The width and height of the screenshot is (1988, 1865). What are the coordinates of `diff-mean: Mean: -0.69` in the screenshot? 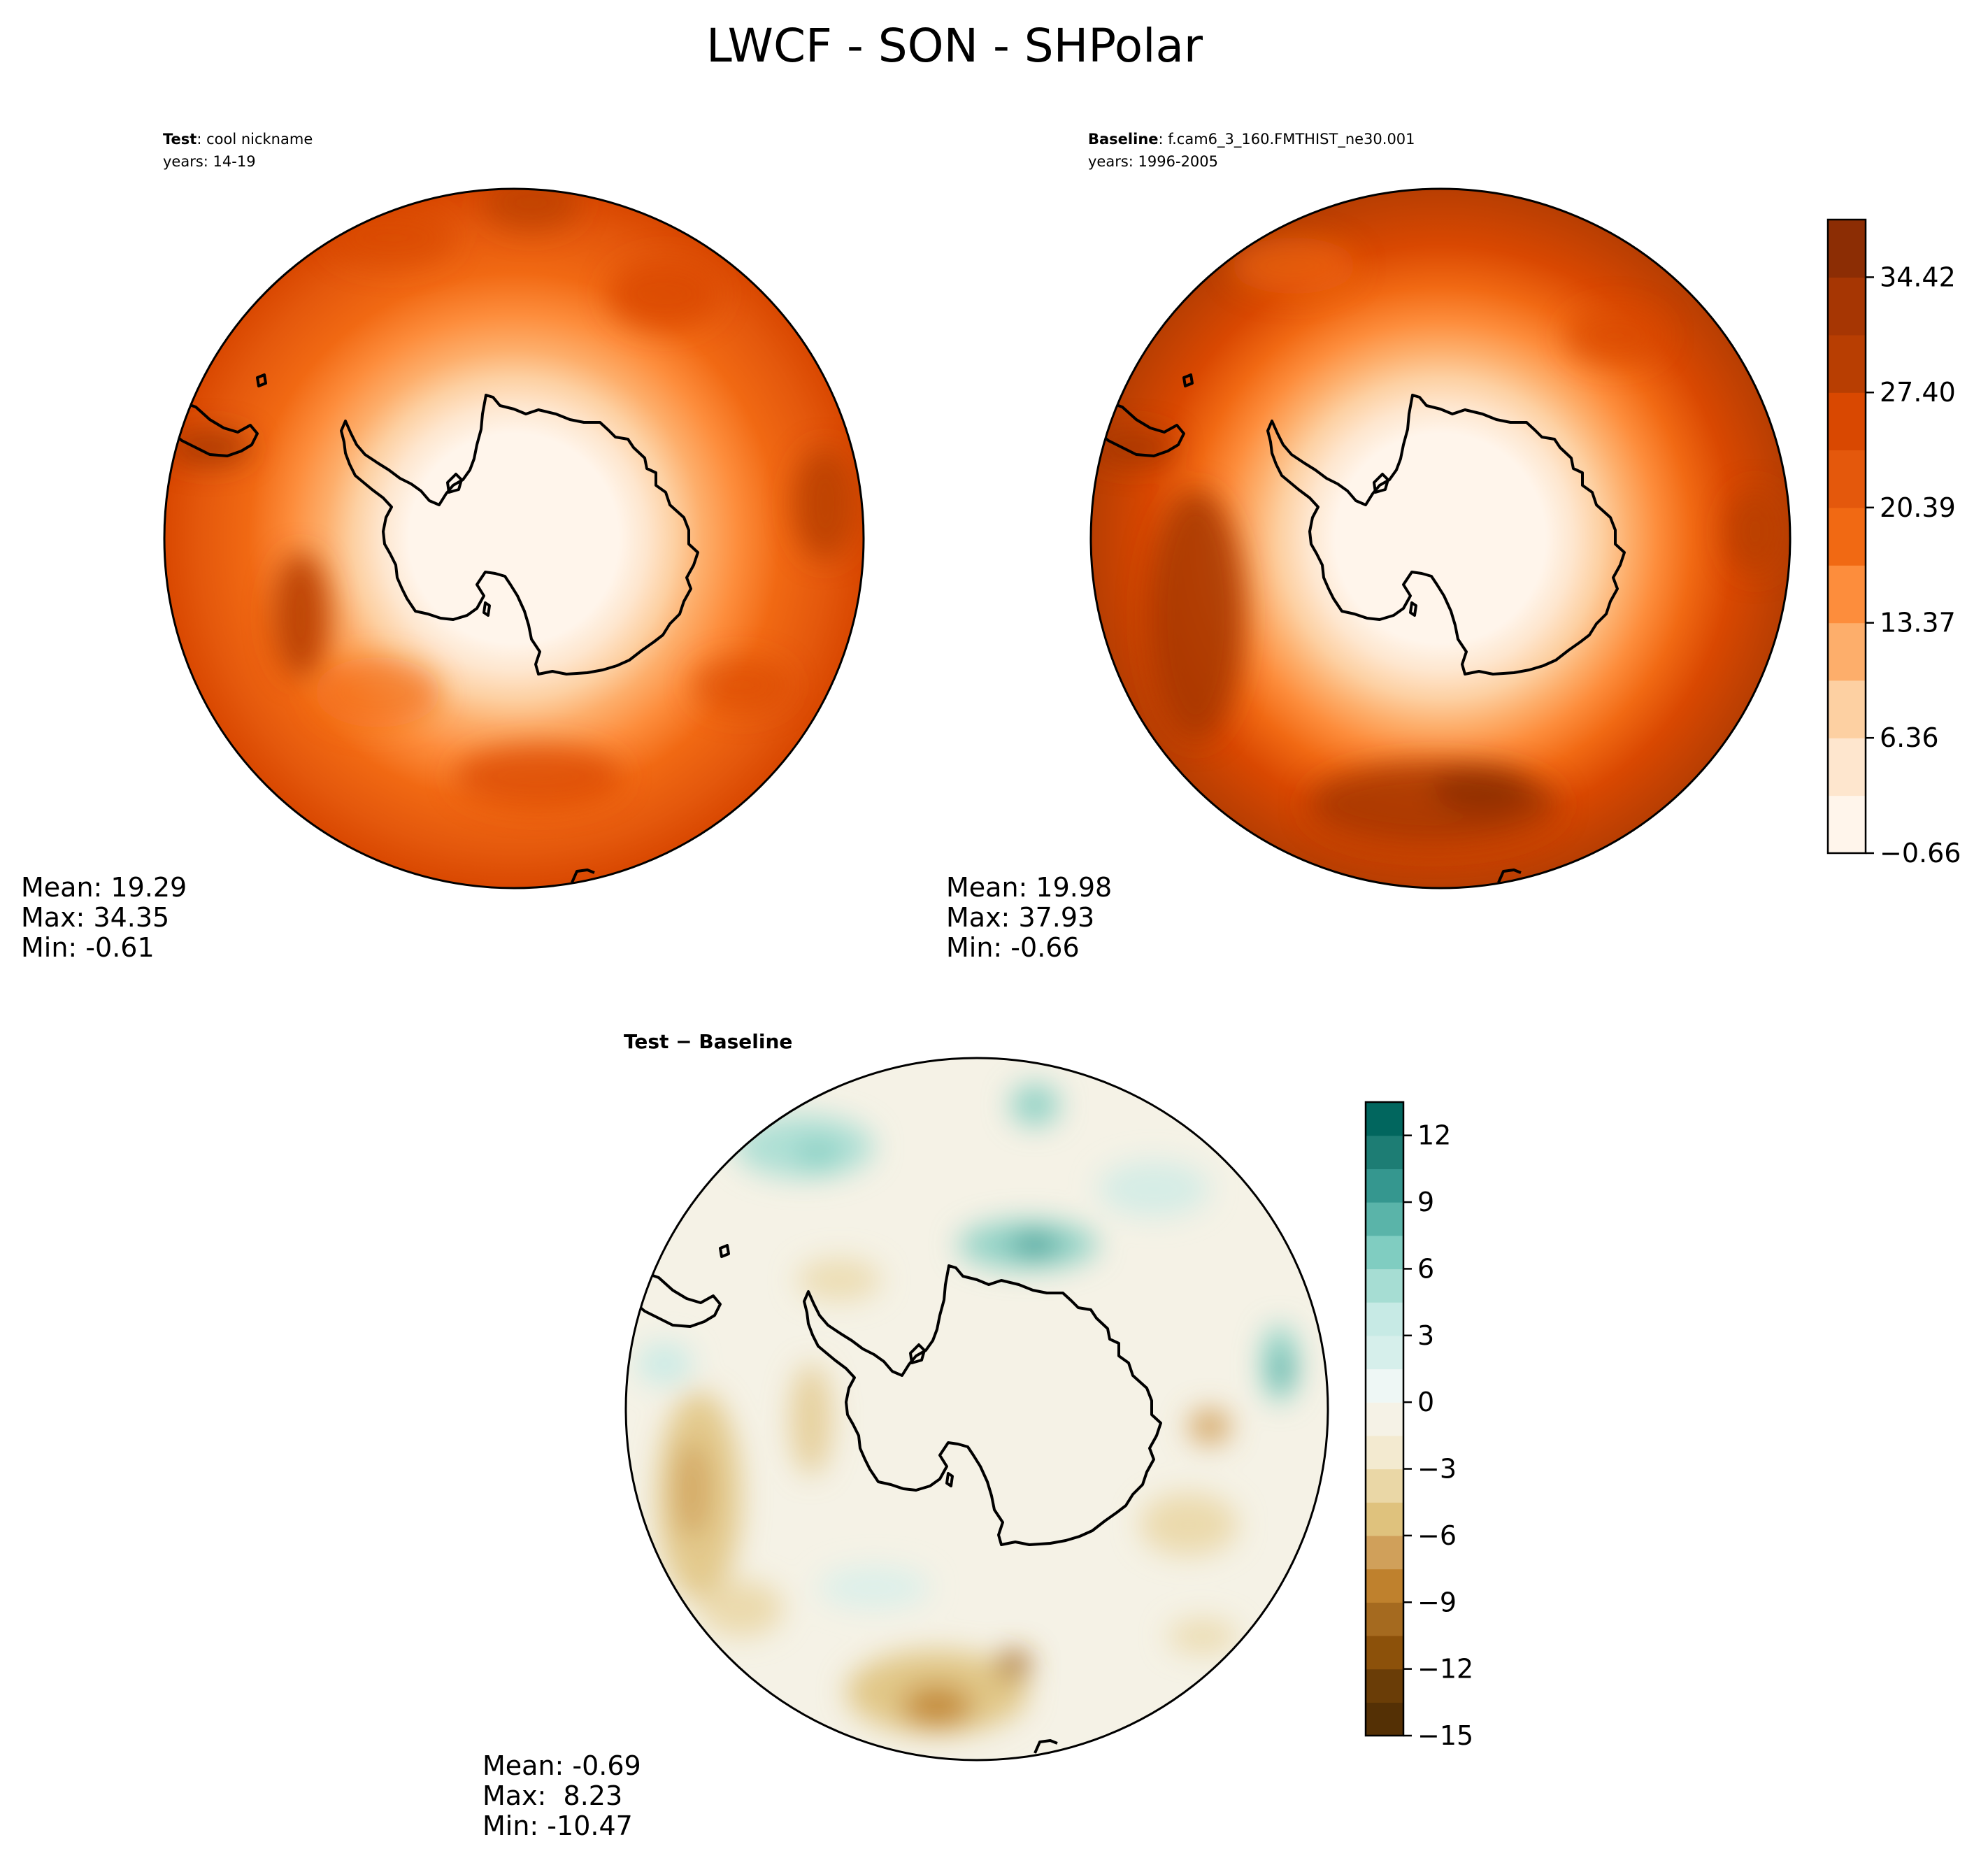 It's located at (561, 1765).